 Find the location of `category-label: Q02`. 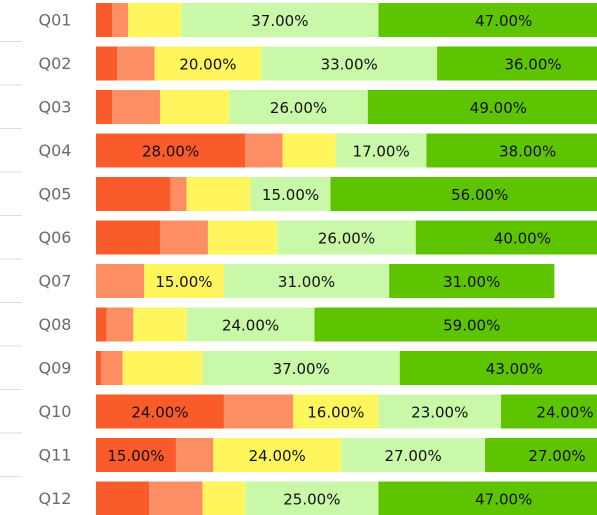

category-label: Q02 is located at coordinates (55, 63).